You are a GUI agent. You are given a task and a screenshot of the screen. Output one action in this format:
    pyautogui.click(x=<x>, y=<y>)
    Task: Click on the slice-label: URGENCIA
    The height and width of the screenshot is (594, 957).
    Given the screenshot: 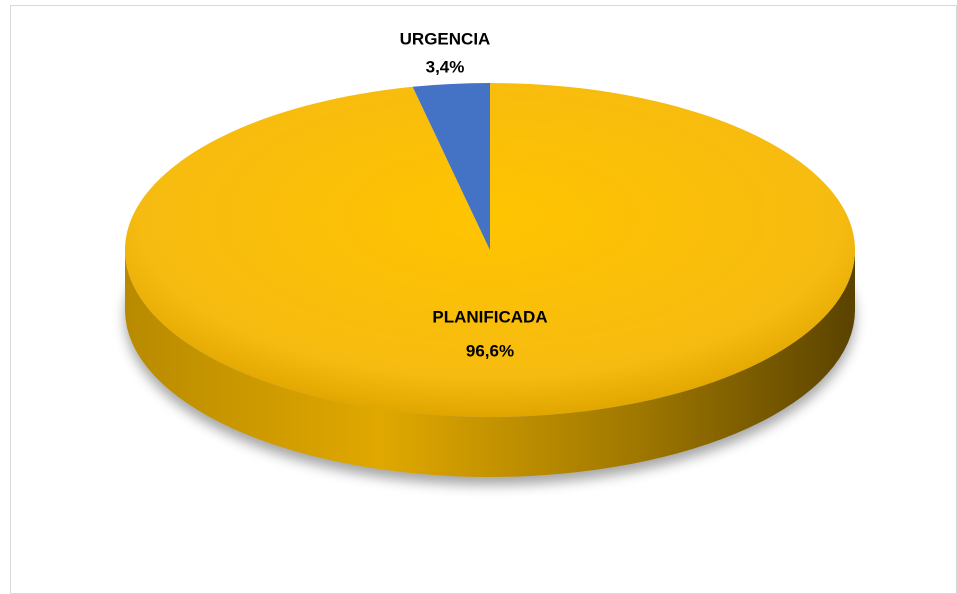 What is the action you would take?
    pyautogui.click(x=445, y=38)
    